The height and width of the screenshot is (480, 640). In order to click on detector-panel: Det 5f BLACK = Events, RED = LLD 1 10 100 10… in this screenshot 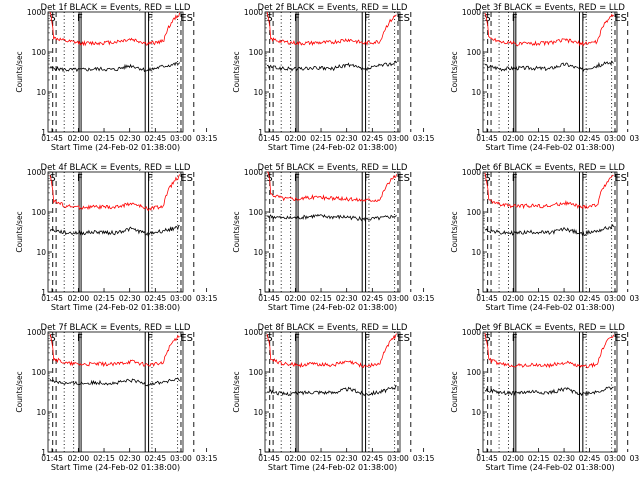, I will do `click(333, 237)`.